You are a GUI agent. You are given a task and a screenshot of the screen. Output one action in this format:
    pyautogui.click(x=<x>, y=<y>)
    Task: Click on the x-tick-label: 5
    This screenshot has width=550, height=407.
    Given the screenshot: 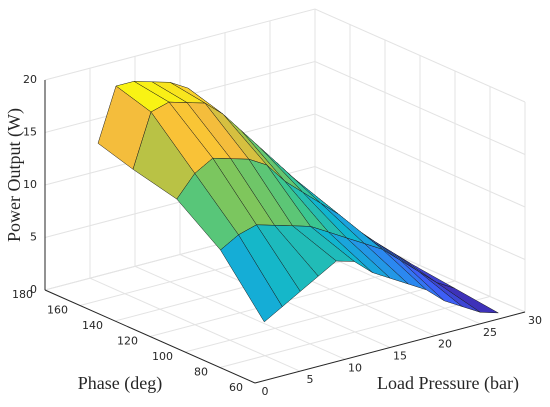 What is the action you would take?
    pyautogui.click(x=310, y=379)
    